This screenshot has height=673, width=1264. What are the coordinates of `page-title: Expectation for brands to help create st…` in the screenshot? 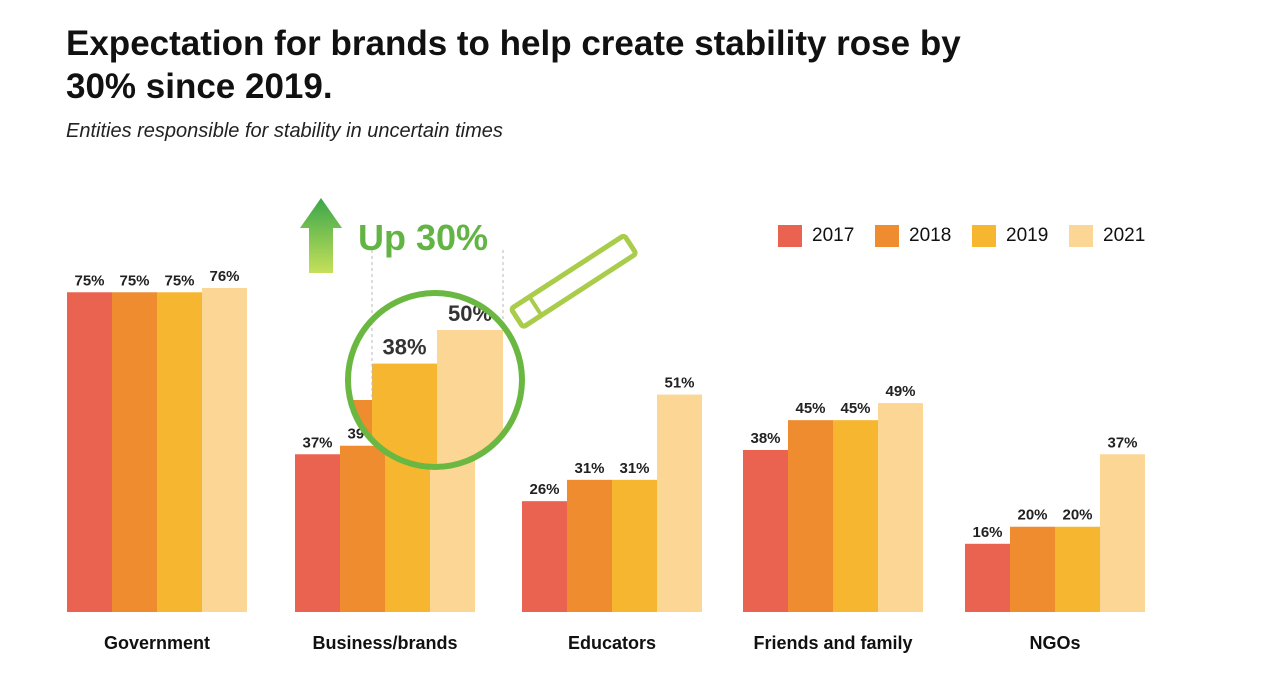 It's located at (513, 65).